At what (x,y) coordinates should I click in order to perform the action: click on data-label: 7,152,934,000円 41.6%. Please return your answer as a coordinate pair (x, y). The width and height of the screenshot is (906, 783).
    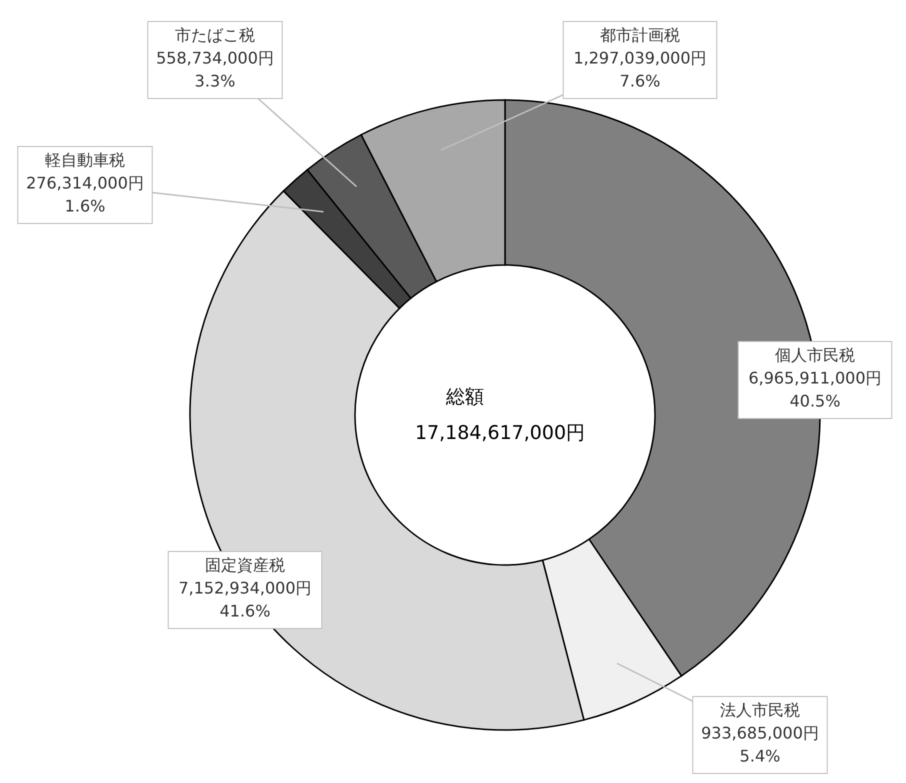
    Looking at the image, I should click on (245, 599).